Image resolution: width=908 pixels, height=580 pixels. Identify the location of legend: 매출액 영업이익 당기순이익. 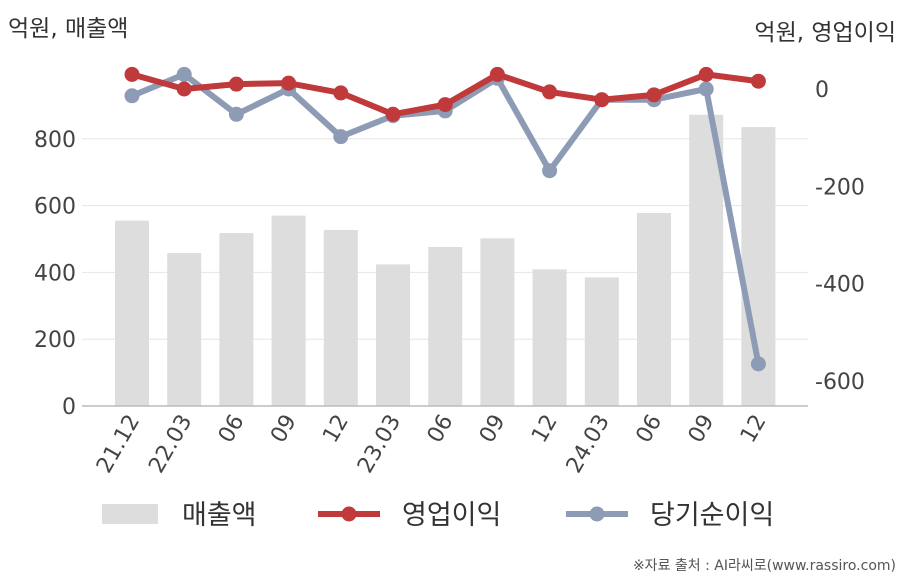
(438, 515).